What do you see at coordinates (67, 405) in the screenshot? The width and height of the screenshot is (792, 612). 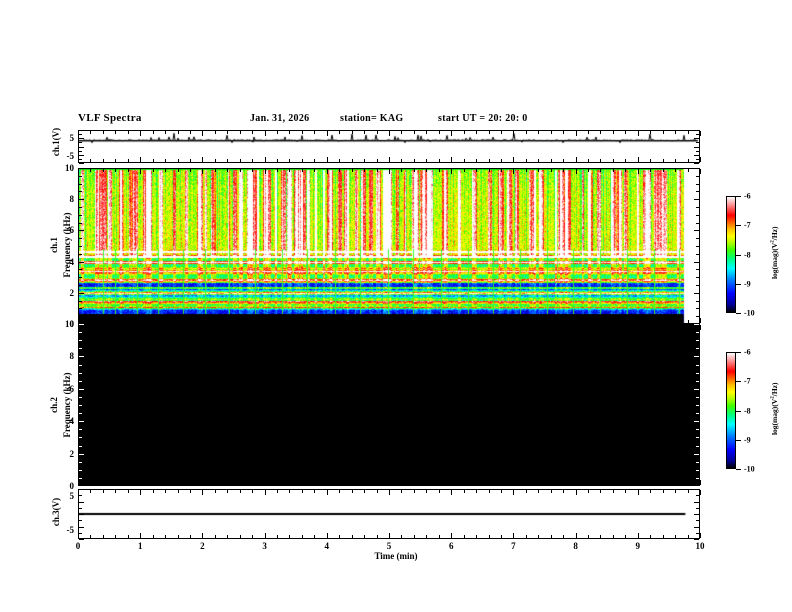 I see `ch2-spectrogram-axis-label-line2: Frequency (kHz)` at bounding box center [67, 405].